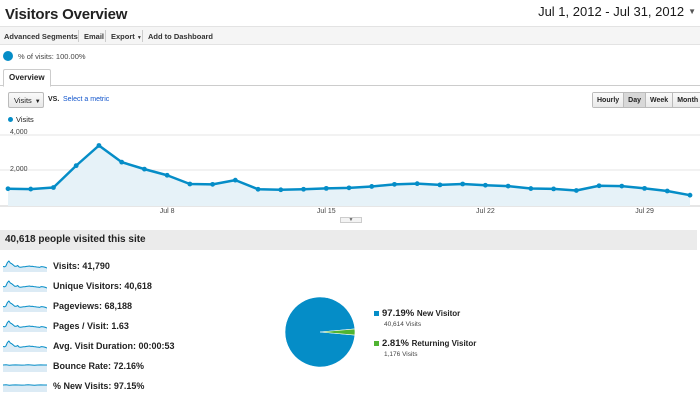 The width and height of the screenshot is (700, 403). I want to click on percent-of-visits: % of visits: 100.00%, so click(52, 56).